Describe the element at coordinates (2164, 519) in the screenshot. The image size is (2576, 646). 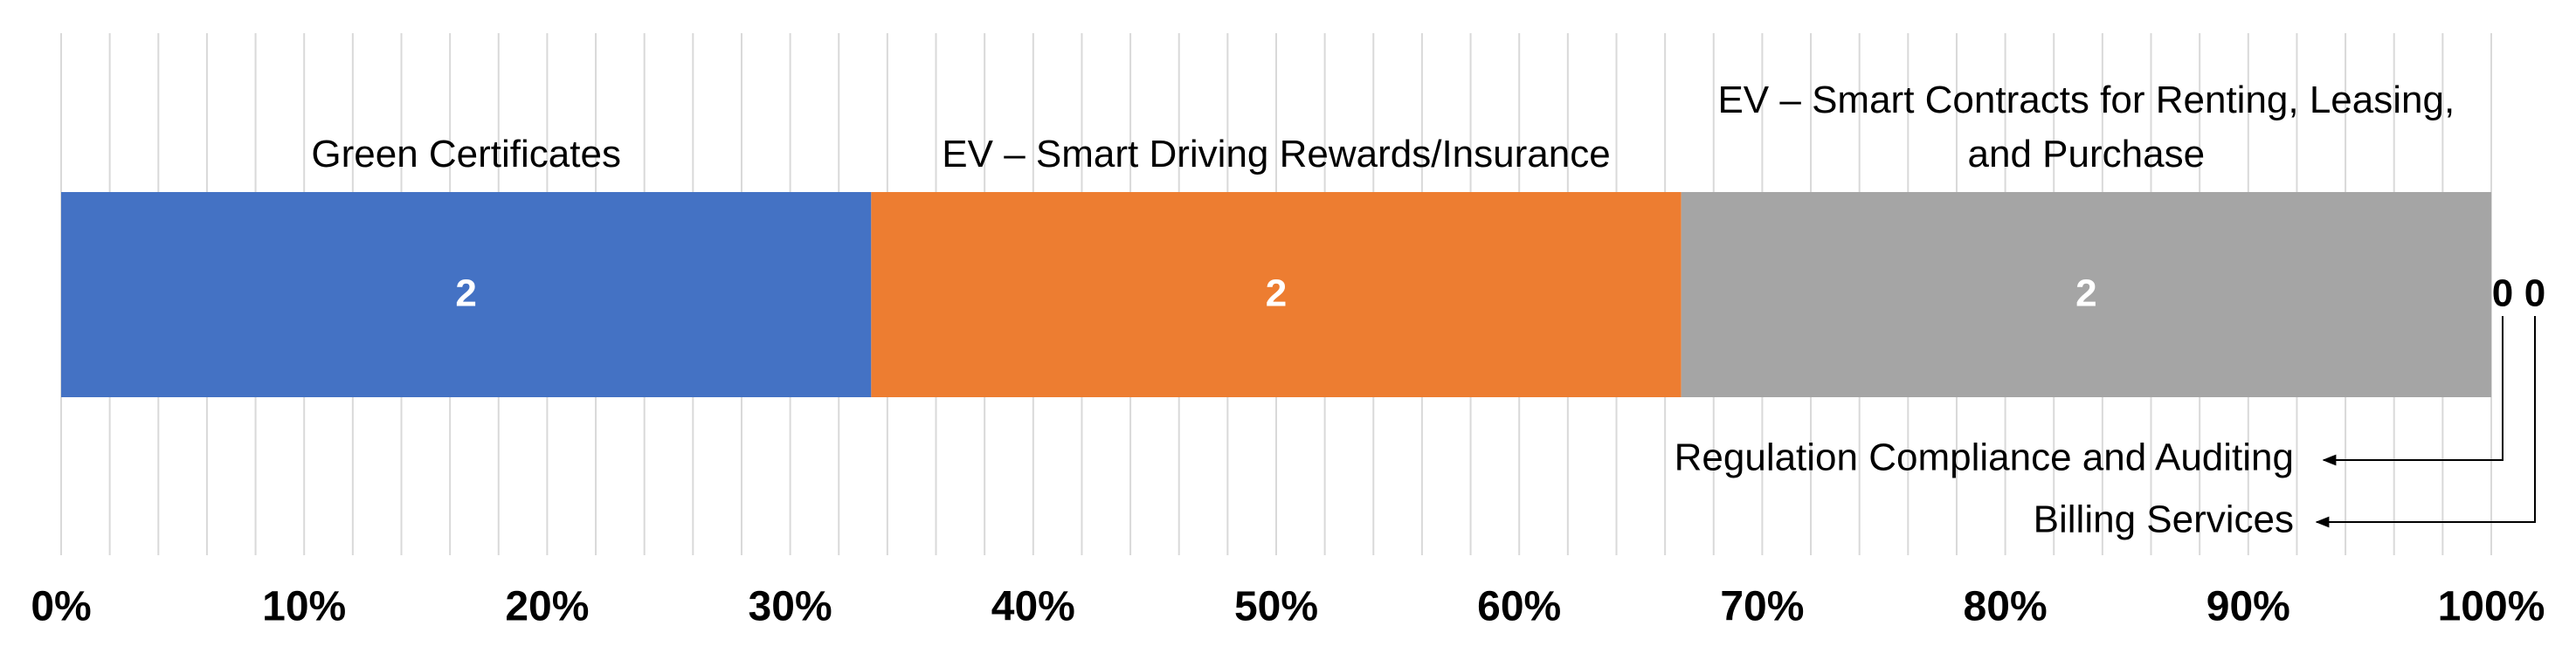
I see `series-label: Billing Services` at that location.